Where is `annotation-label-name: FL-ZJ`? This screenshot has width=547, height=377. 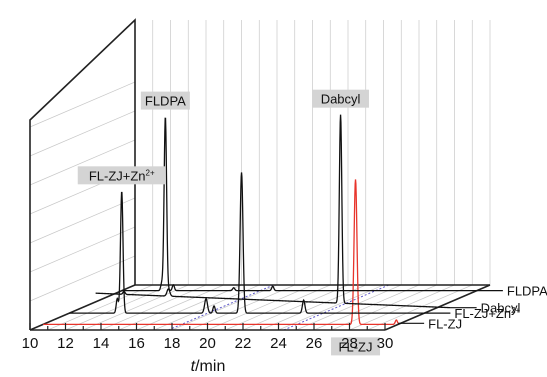
annotation-label-name: FL-ZJ is located at coordinates (356, 346).